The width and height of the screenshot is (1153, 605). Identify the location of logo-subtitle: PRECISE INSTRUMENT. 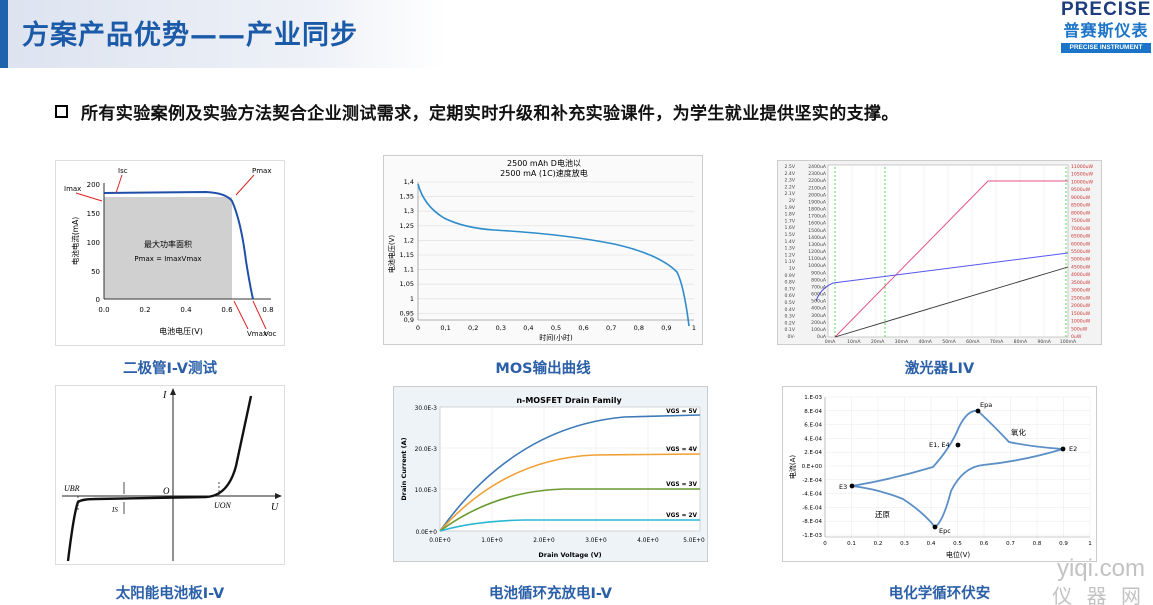
(1106, 48).